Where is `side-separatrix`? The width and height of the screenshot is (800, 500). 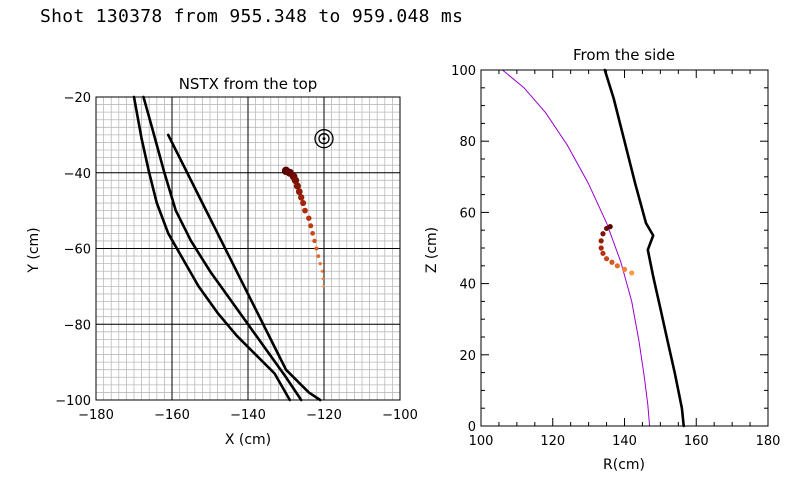
side-separatrix is located at coordinates (576, 248).